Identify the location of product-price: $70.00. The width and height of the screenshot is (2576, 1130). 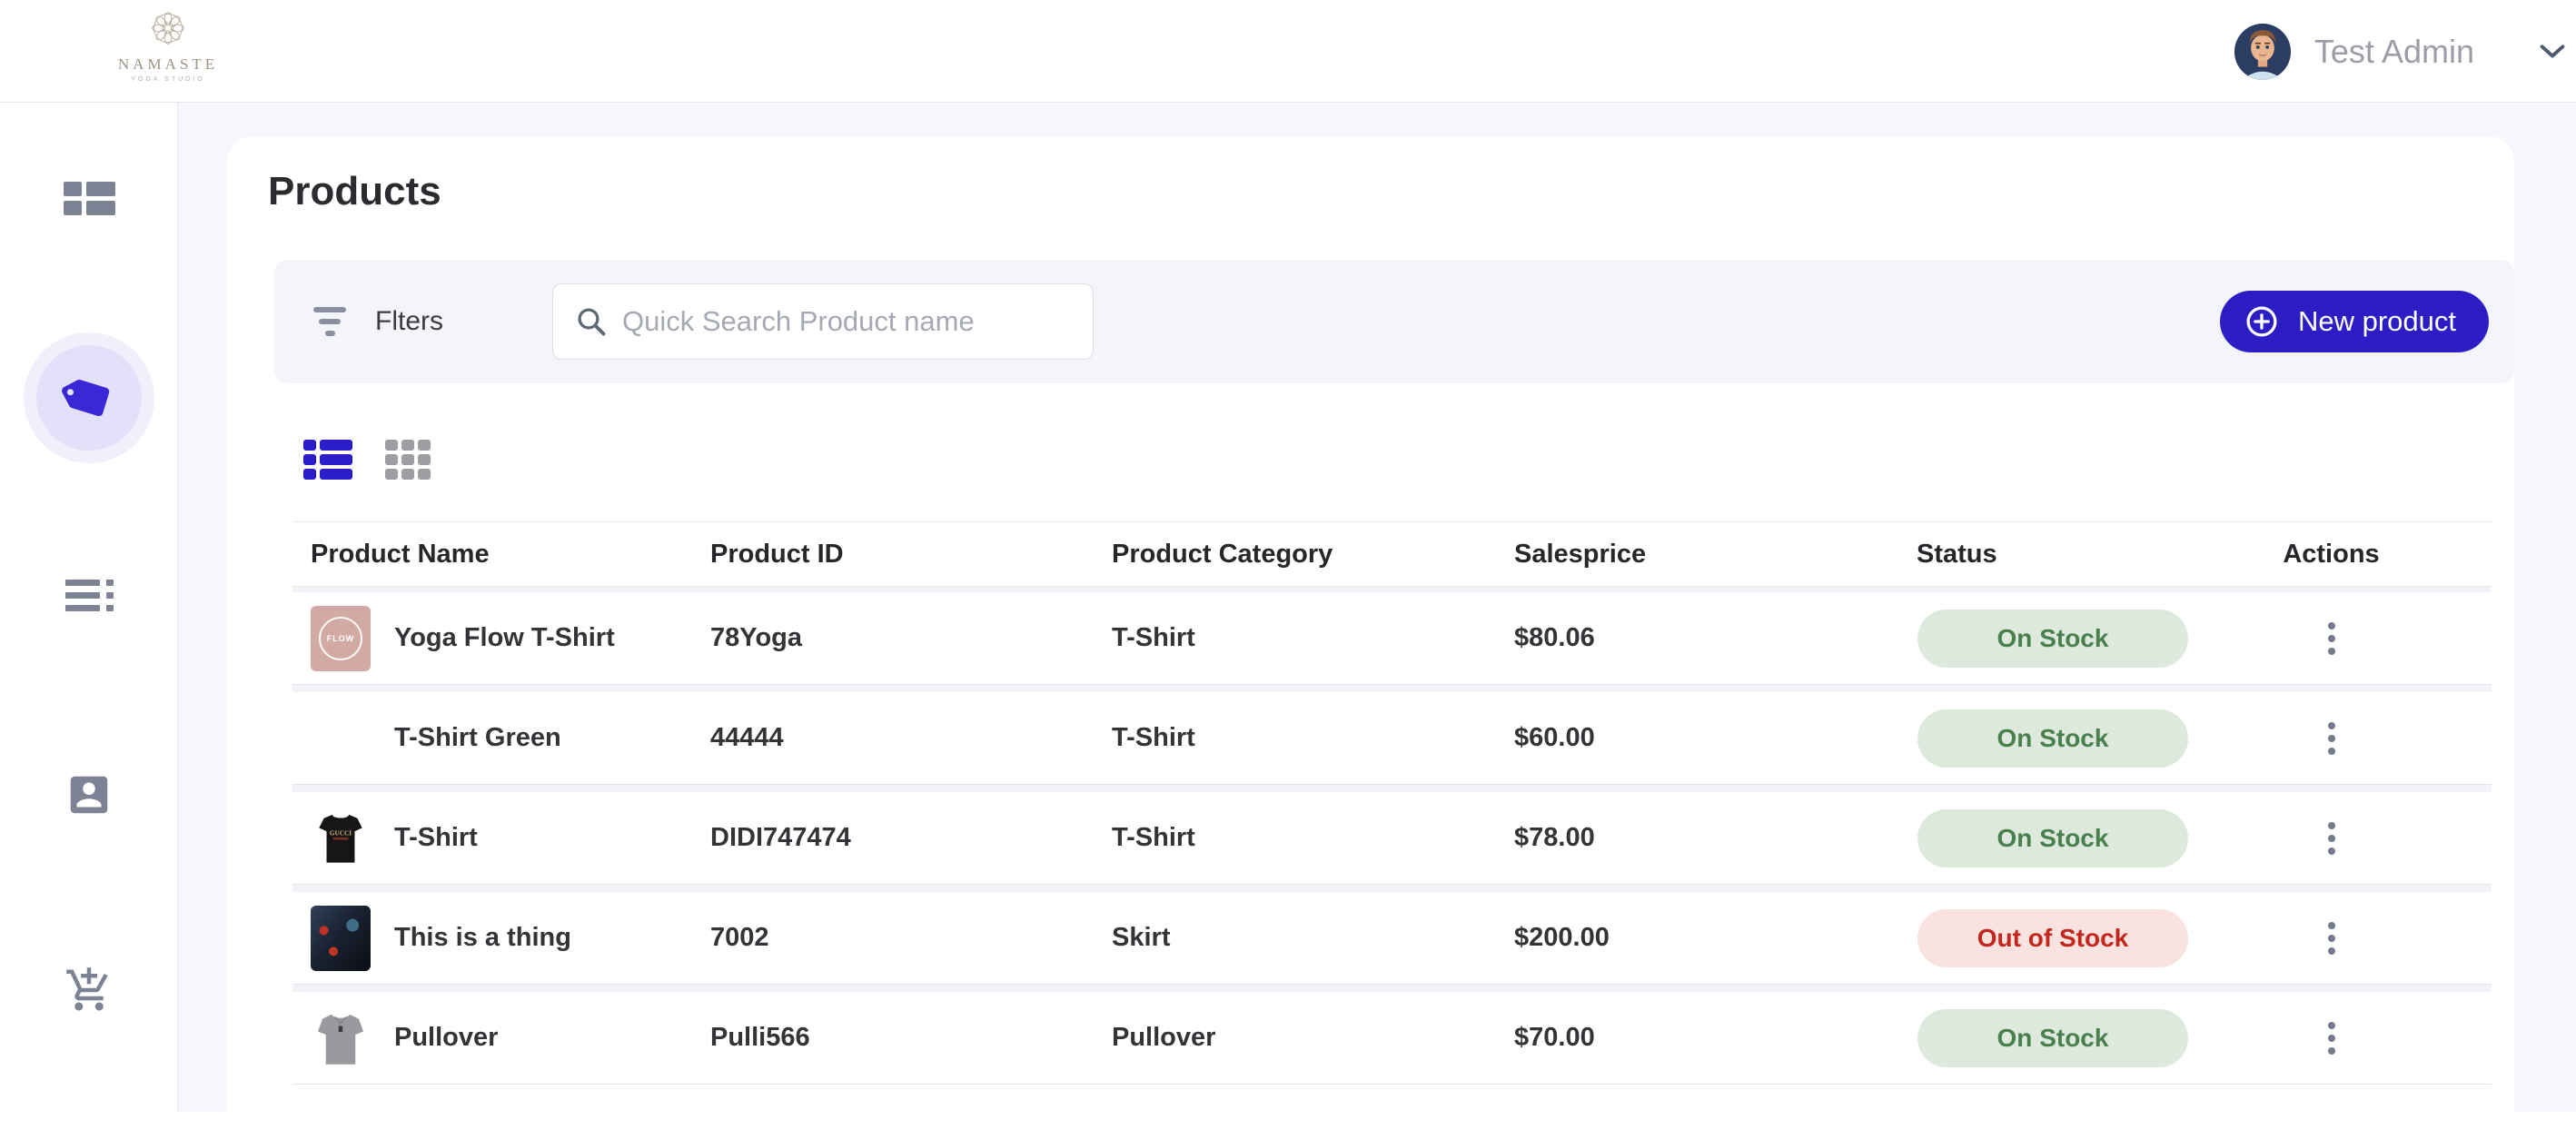
(1715, 1038).